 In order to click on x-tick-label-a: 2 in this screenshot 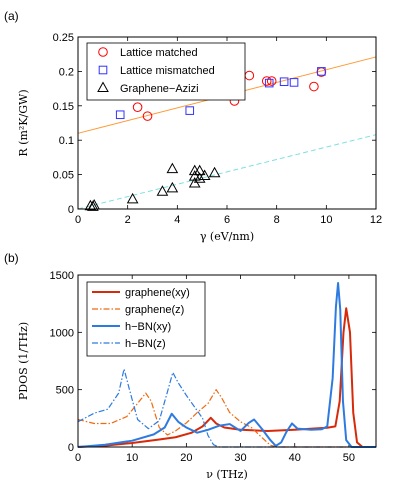, I will do `click(128, 220)`.